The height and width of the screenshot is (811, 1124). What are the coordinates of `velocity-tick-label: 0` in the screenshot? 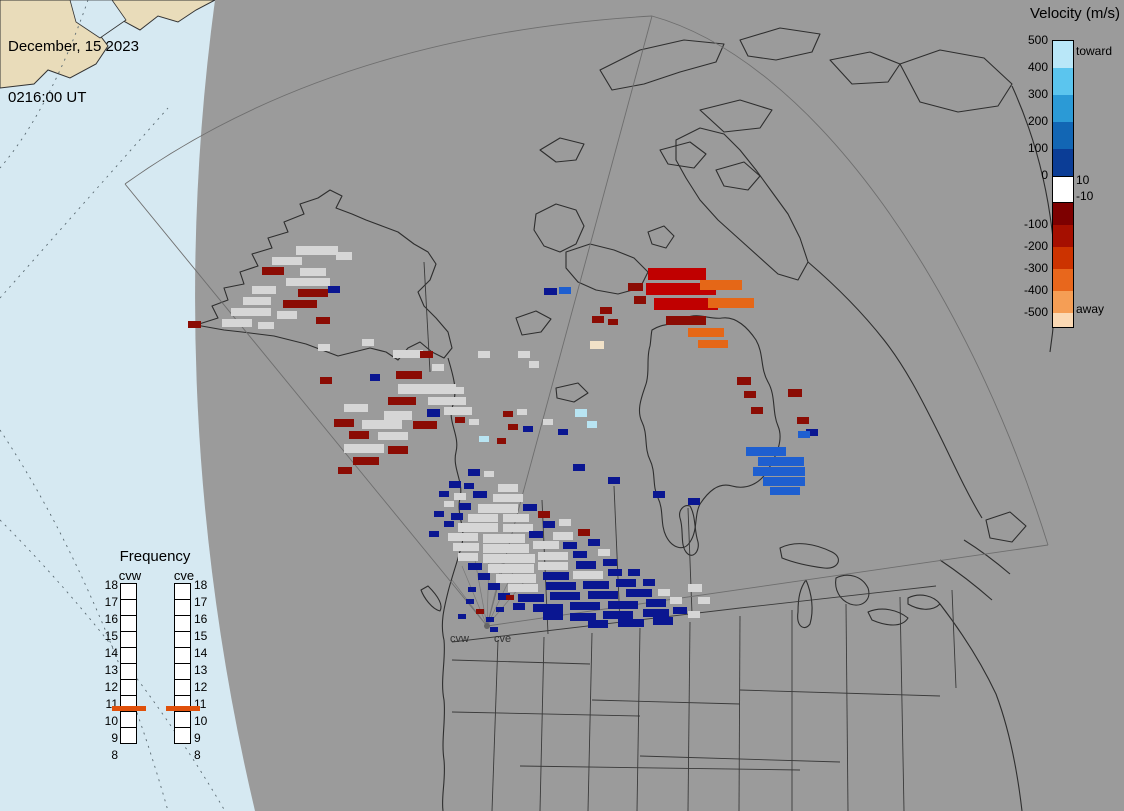 It's located at (1044, 175).